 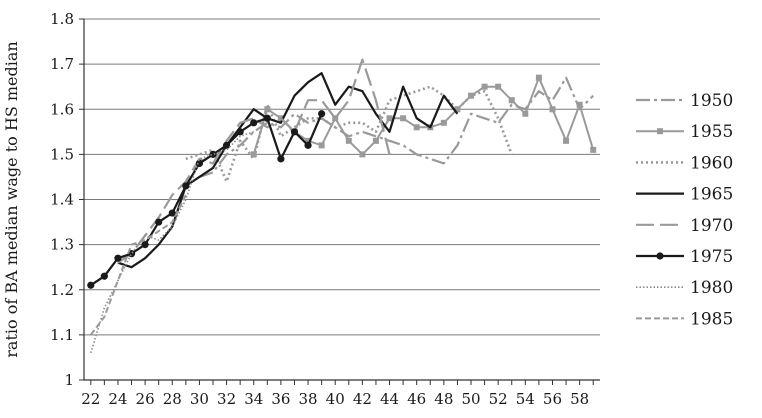 What do you see at coordinates (684, 101) in the screenshot?
I see `legend-item-1950: 1950` at bounding box center [684, 101].